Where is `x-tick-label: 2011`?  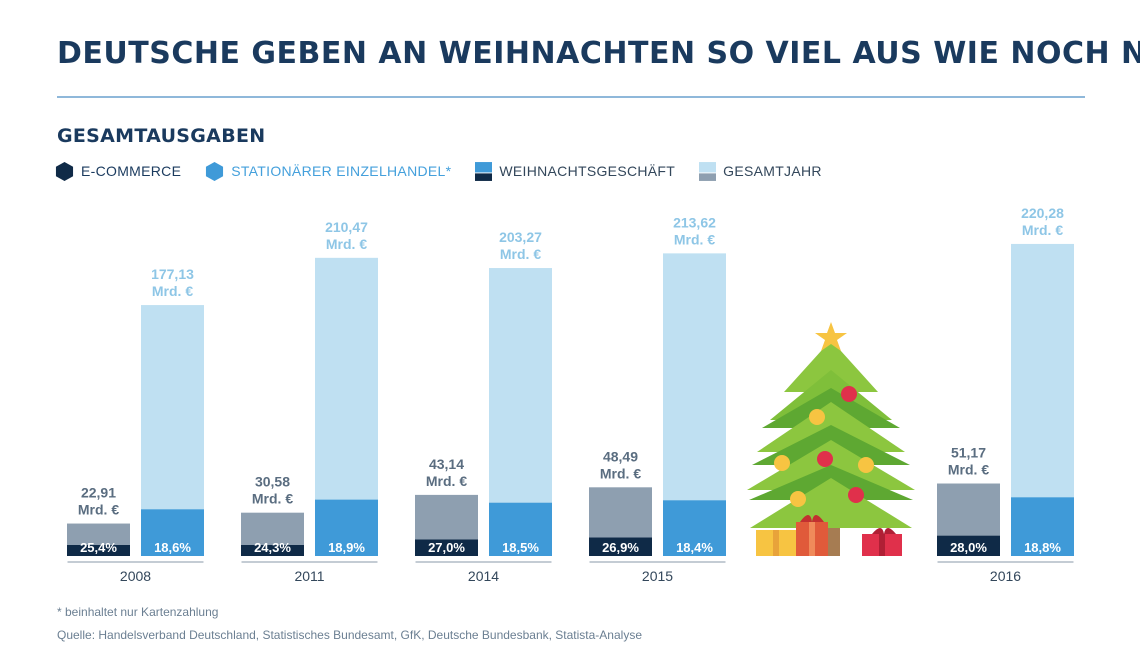 x-tick-label: 2011 is located at coordinates (309, 576).